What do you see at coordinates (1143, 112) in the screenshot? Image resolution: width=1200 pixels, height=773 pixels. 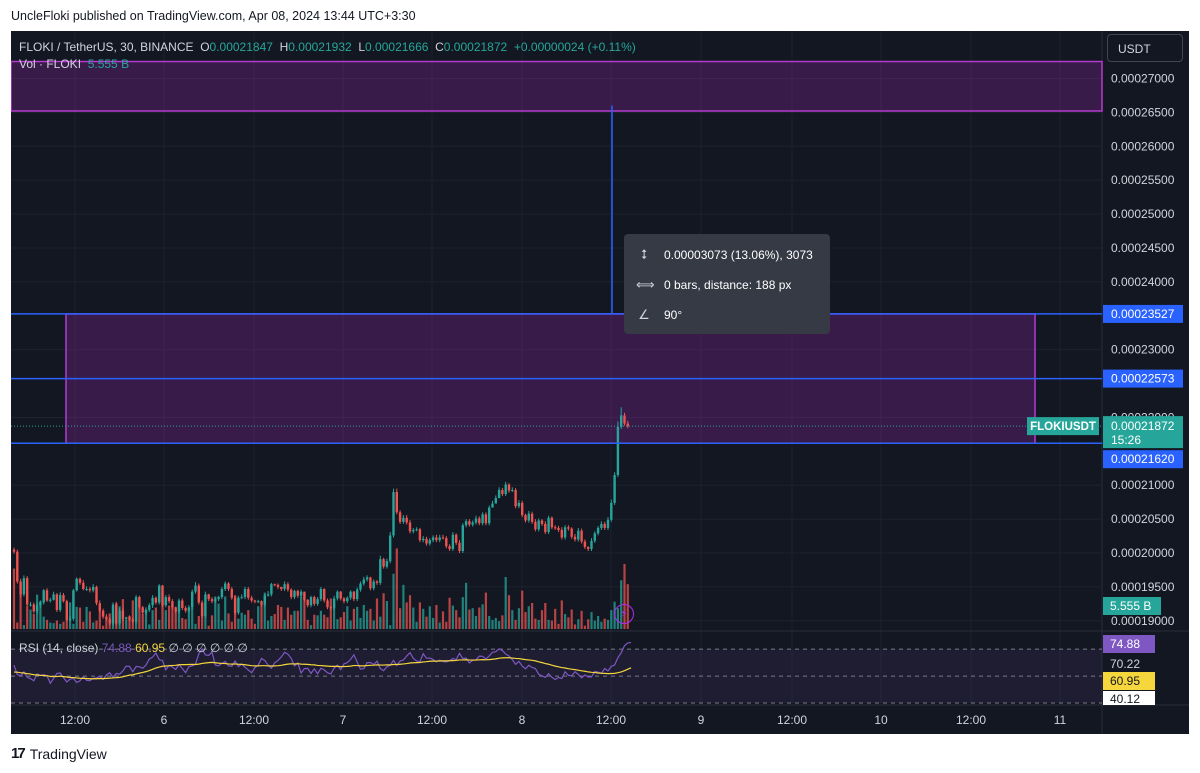 I see `price-tick-label: 0.00026500` at bounding box center [1143, 112].